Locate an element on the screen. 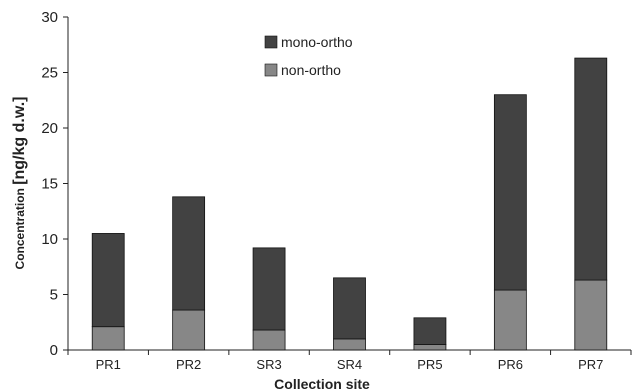 The image size is (633, 392). bar-mono-ortho-PR6 is located at coordinates (510, 192).